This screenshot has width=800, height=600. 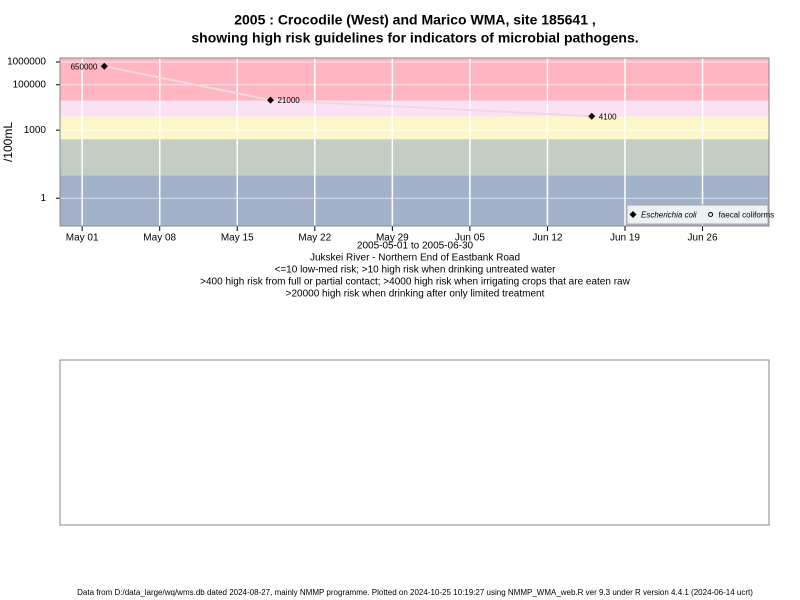 What do you see at coordinates (84, 66) in the screenshot?
I see `data-label: 650000` at bounding box center [84, 66].